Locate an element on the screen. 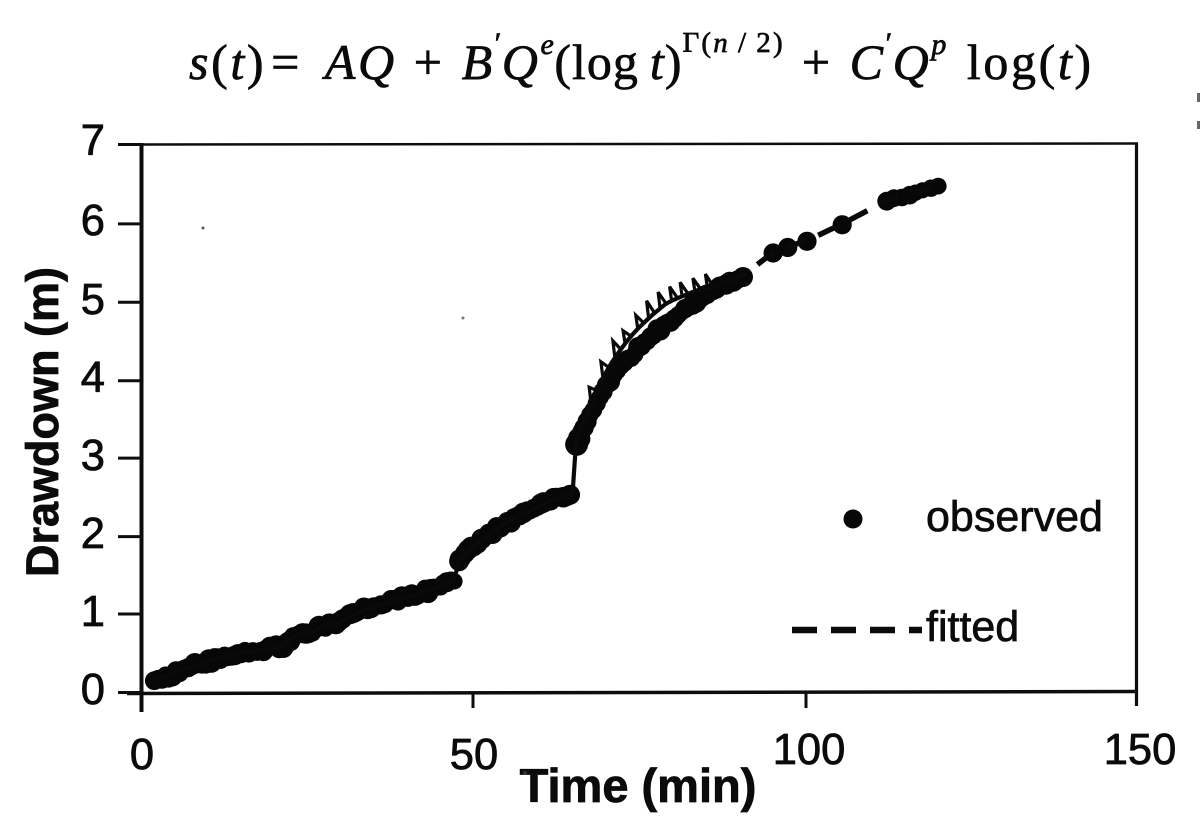  svg-text: 4 is located at coordinates (93, 378).